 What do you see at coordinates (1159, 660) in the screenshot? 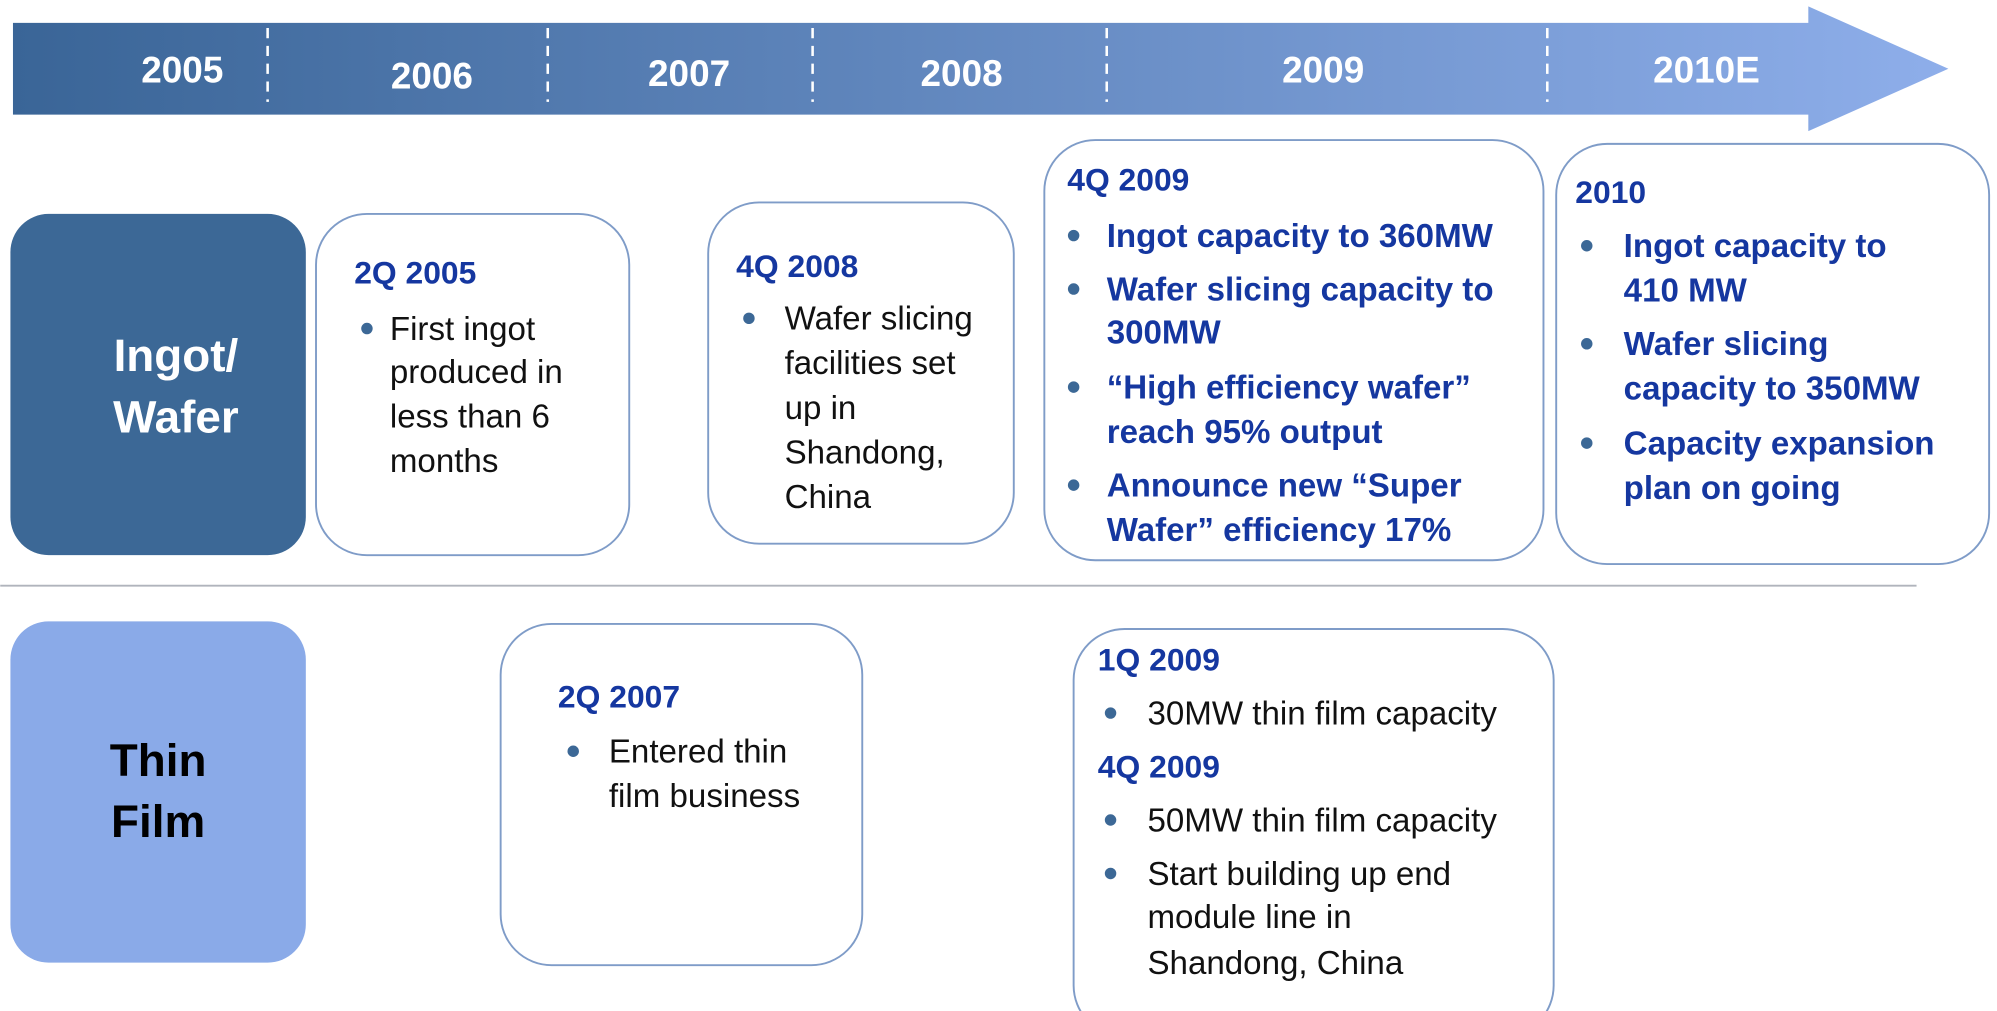
I see `event-heading: 1Q 2009` at bounding box center [1159, 660].